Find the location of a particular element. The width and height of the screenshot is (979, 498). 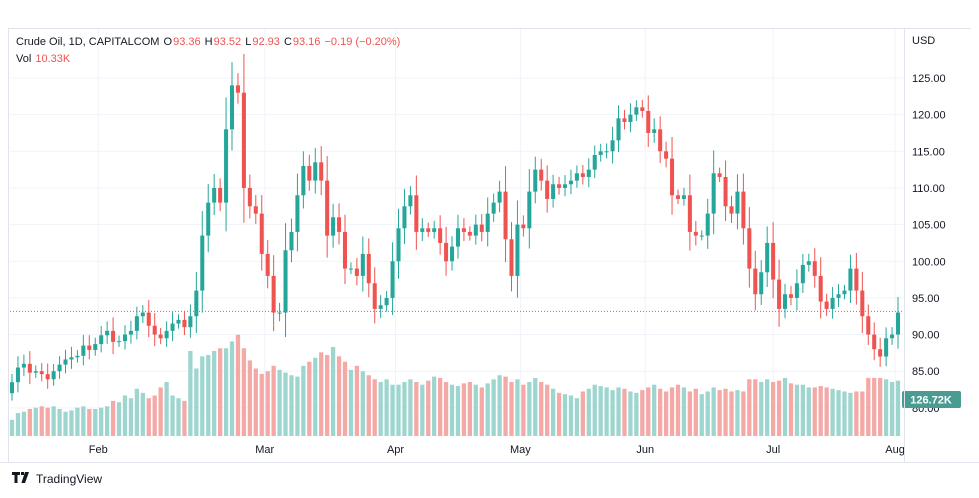

volume-value: 10.33K is located at coordinates (53, 59).